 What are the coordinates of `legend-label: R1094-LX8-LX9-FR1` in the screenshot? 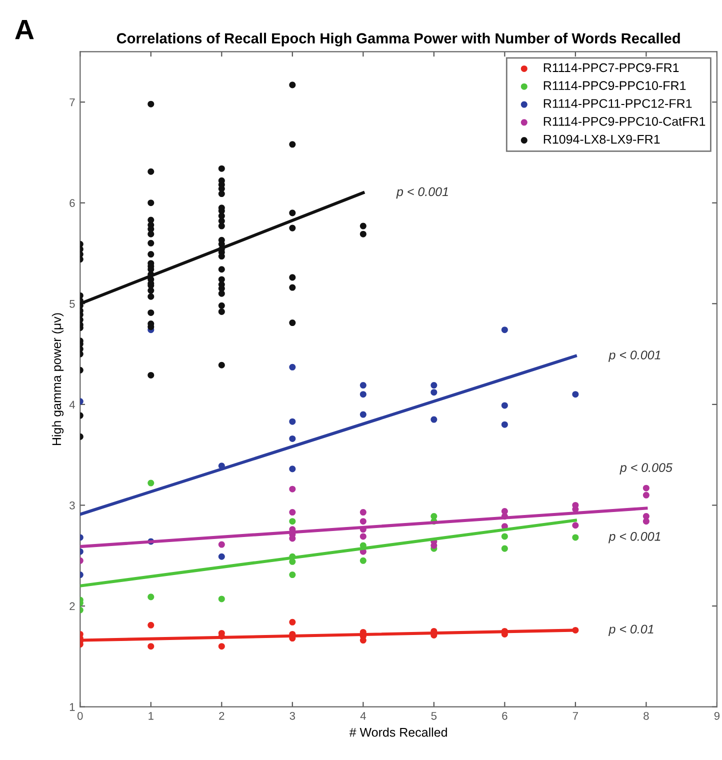 It's located at (602, 139).